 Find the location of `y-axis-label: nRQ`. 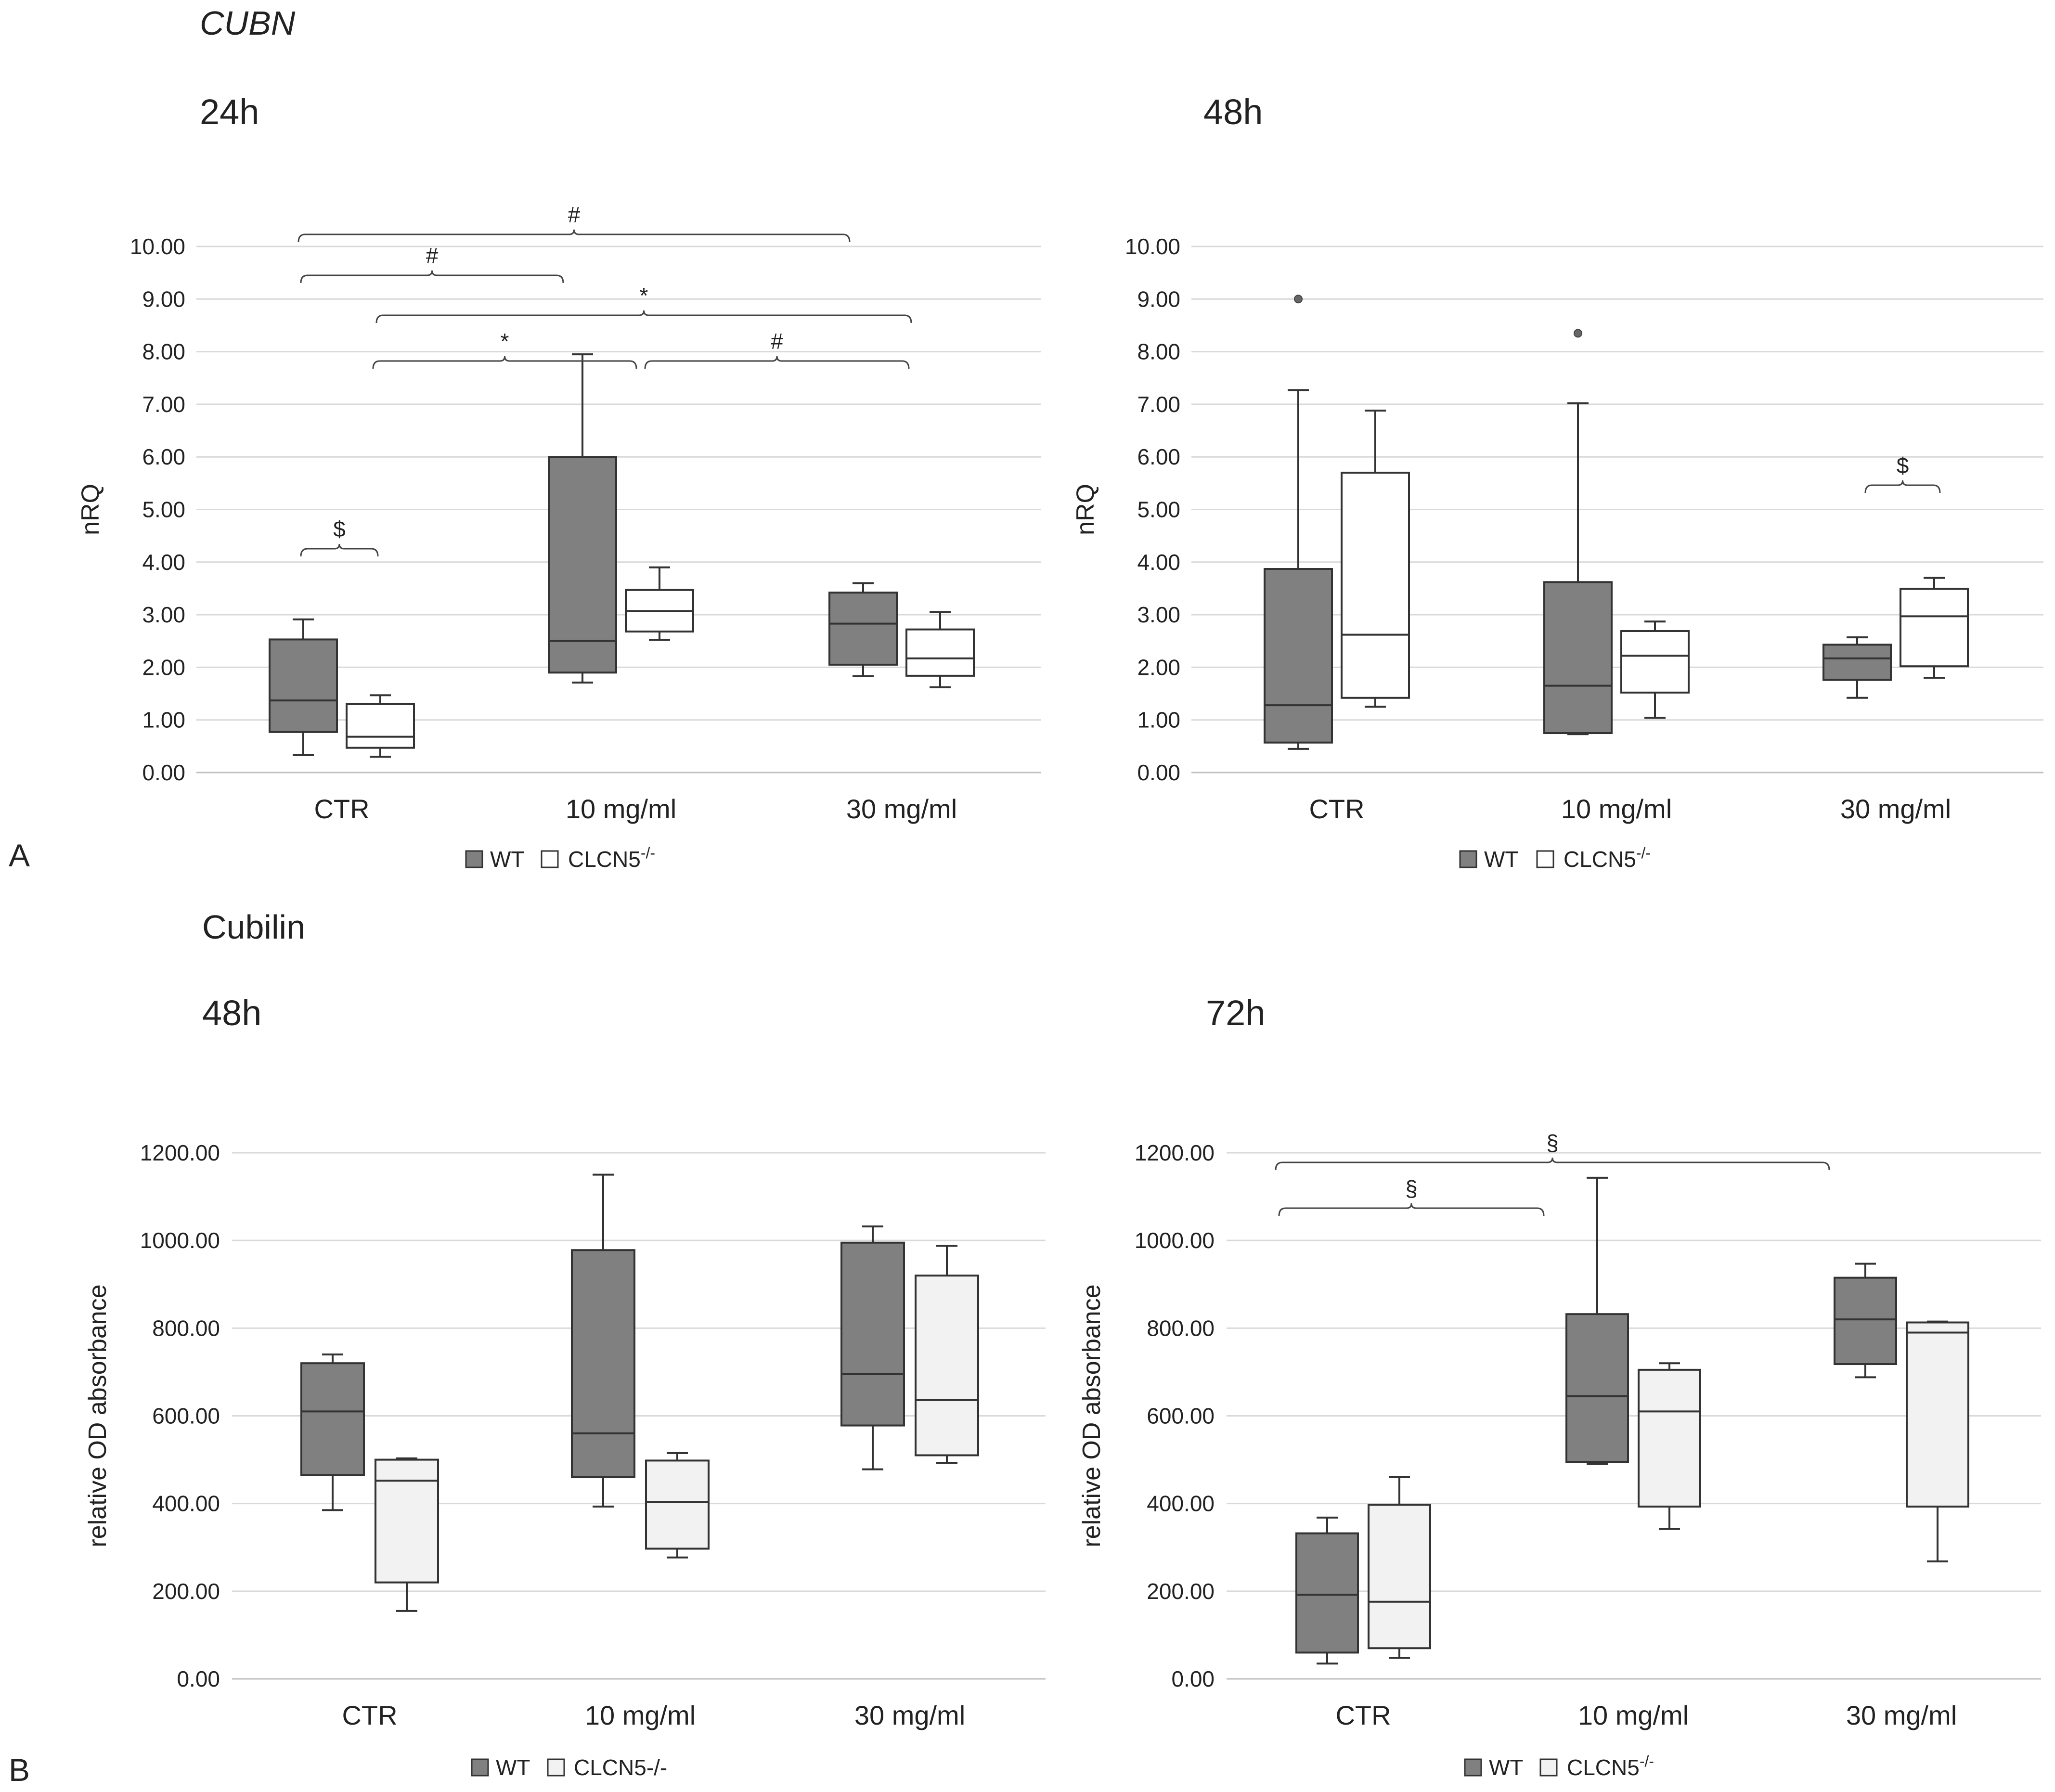

y-axis-label: nRQ is located at coordinates (90, 510).